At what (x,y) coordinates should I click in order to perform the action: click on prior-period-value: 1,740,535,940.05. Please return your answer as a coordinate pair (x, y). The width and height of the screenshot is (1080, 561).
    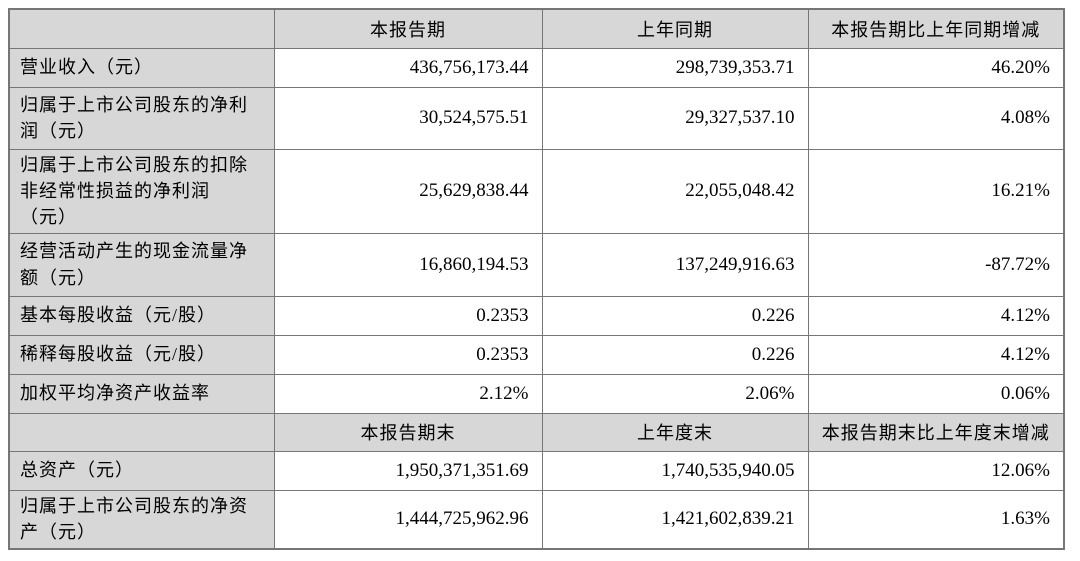
    Looking at the image, I should click on (675, 470).